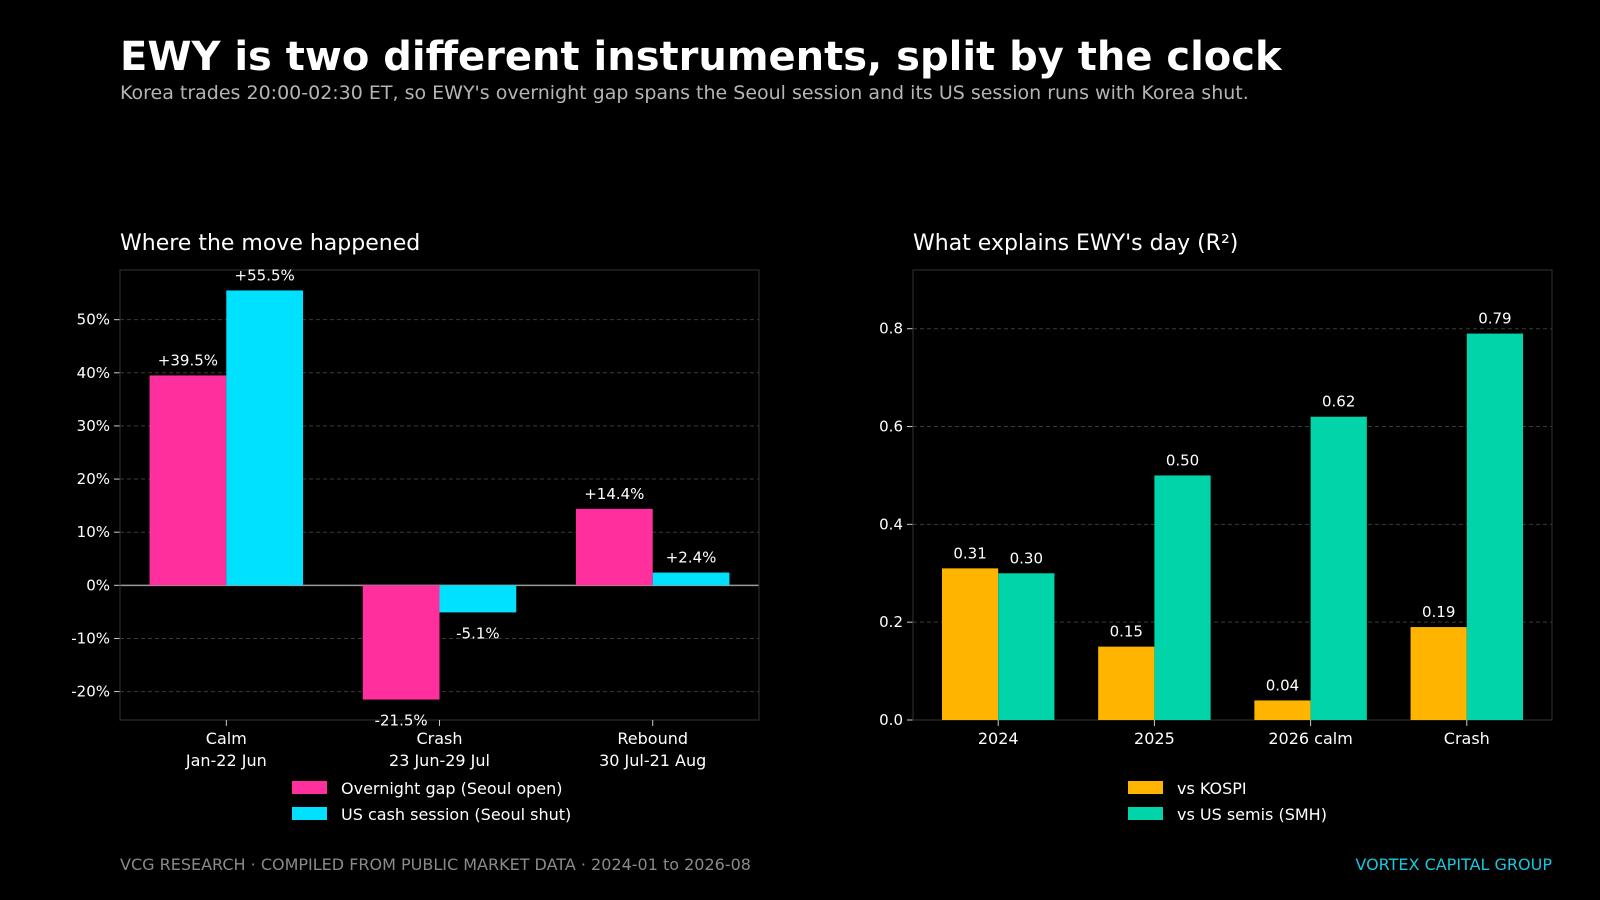 The image size is (1600, 900). Describe the element at coordinates (1154, 738) in the screenshot. I see `x-tick-label: 2025` at that location.